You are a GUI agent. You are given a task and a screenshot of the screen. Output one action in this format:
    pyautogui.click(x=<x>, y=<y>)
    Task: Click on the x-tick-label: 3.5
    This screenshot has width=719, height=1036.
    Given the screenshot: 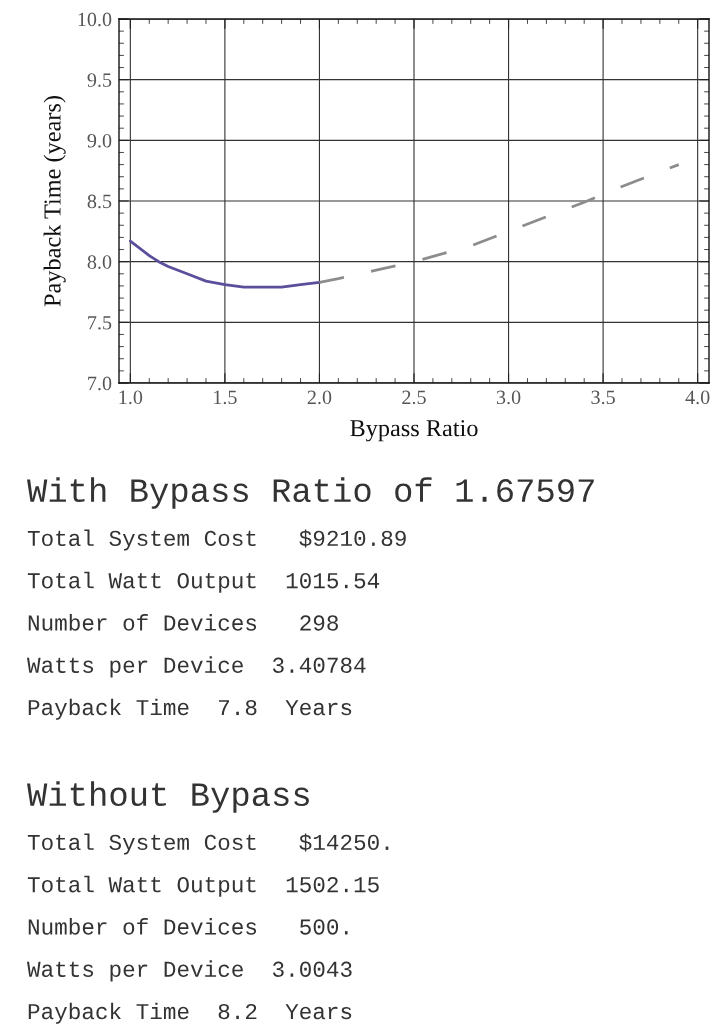 What is the action you would take?
    pyautogui.click(x=603, y=397)
    